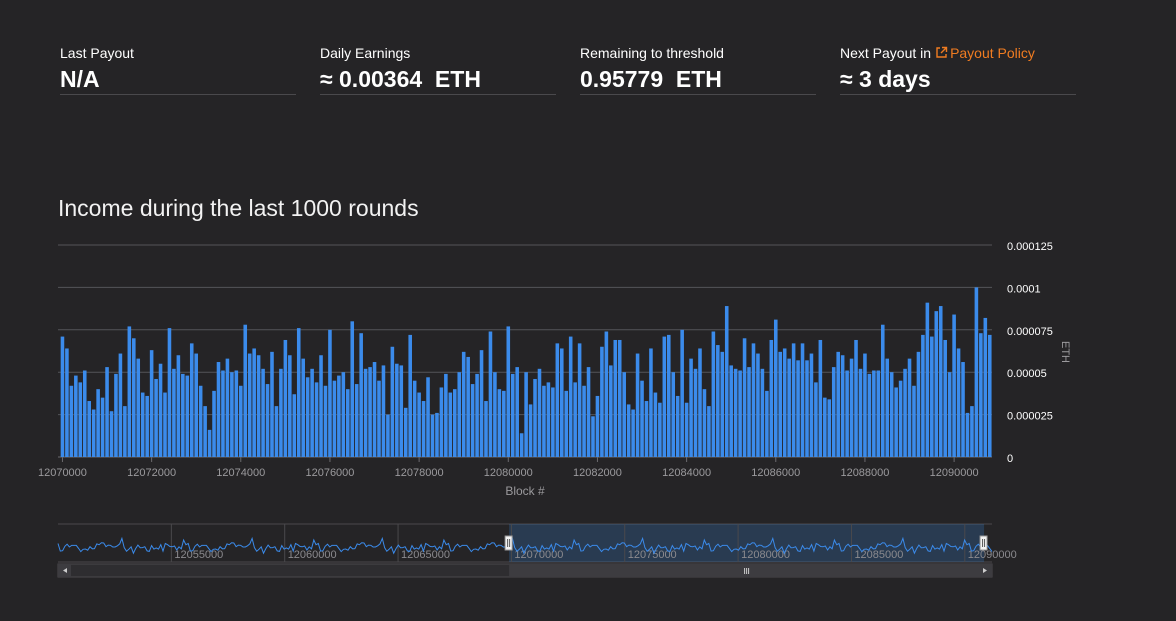 The image size is (1176, 621). What do you see at coordinates (1030, 247) in the screenshot?
I see `y-tick-label: 0.000125` at bounding box center [1030, 247].